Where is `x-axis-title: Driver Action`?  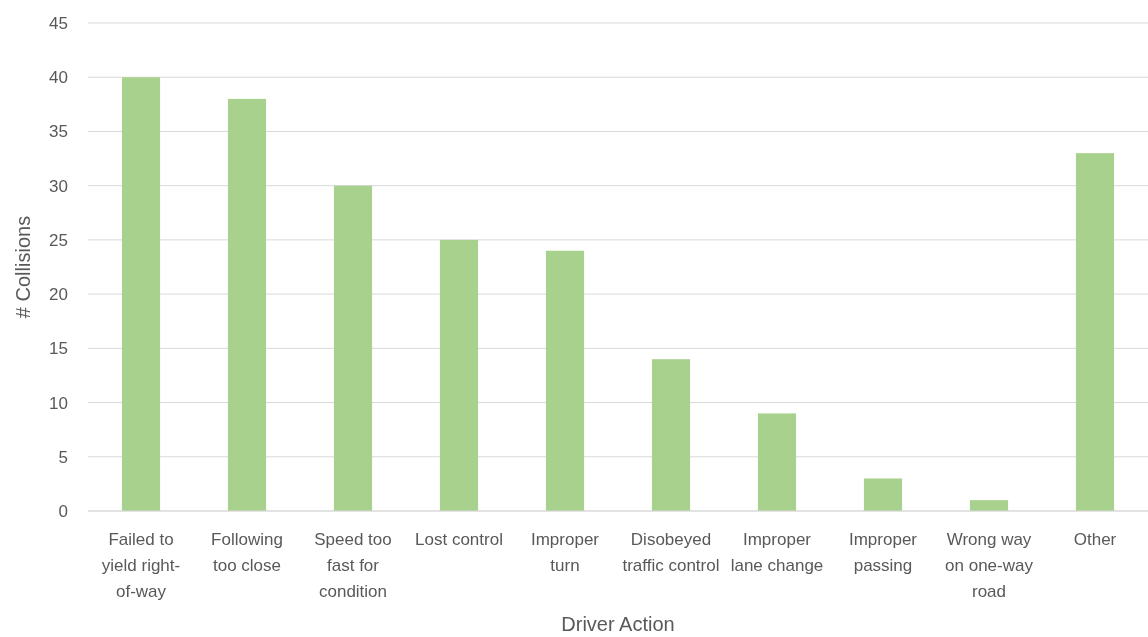 x-axis-title: Driver Action is located at coordinates (618, 624).